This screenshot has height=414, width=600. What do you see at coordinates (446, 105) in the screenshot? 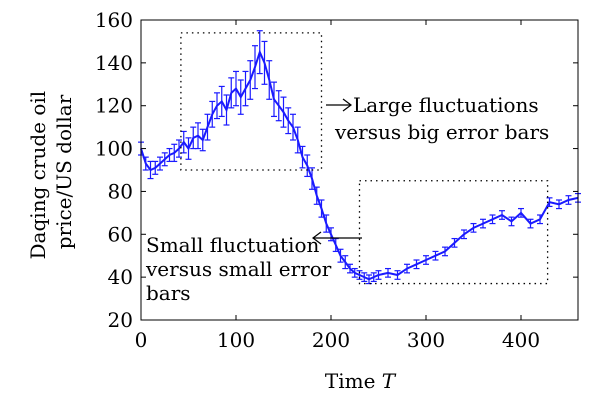
I see `annotation-line-large-1: Large fluctuations` at bounding box center [446, 105].